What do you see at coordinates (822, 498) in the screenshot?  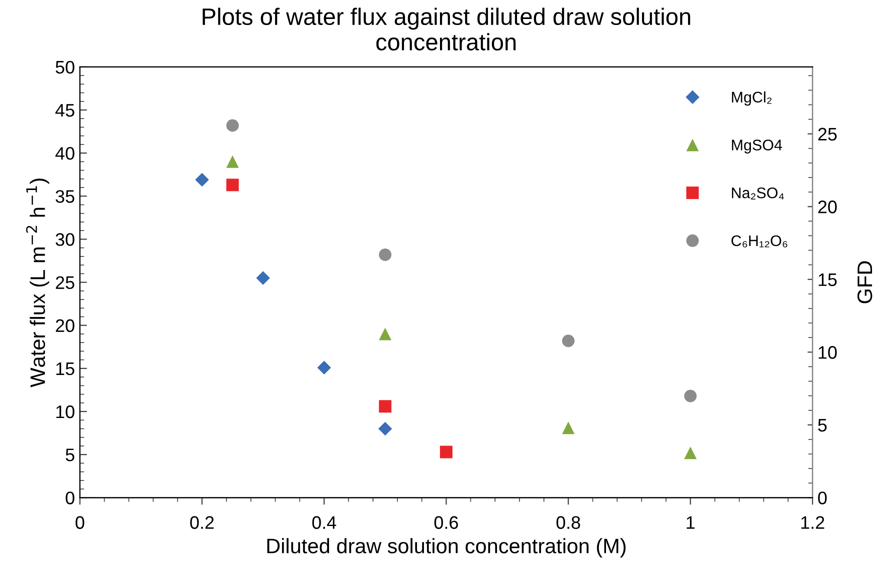 I see `y2-tick-label: 0` at bounding box center [822, 498].